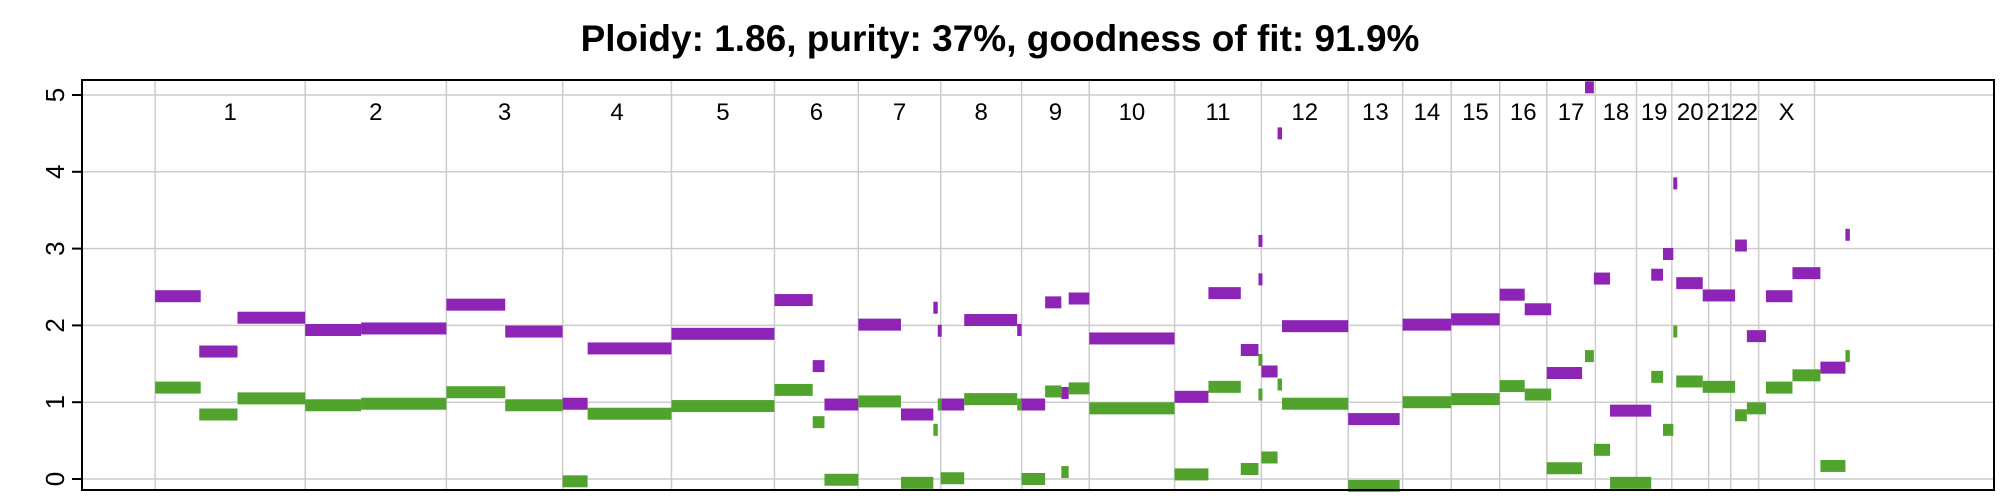  Describe the element at coordinates (1055, 112) in the screenshot. I see `chromosome-label: 9` at that location.